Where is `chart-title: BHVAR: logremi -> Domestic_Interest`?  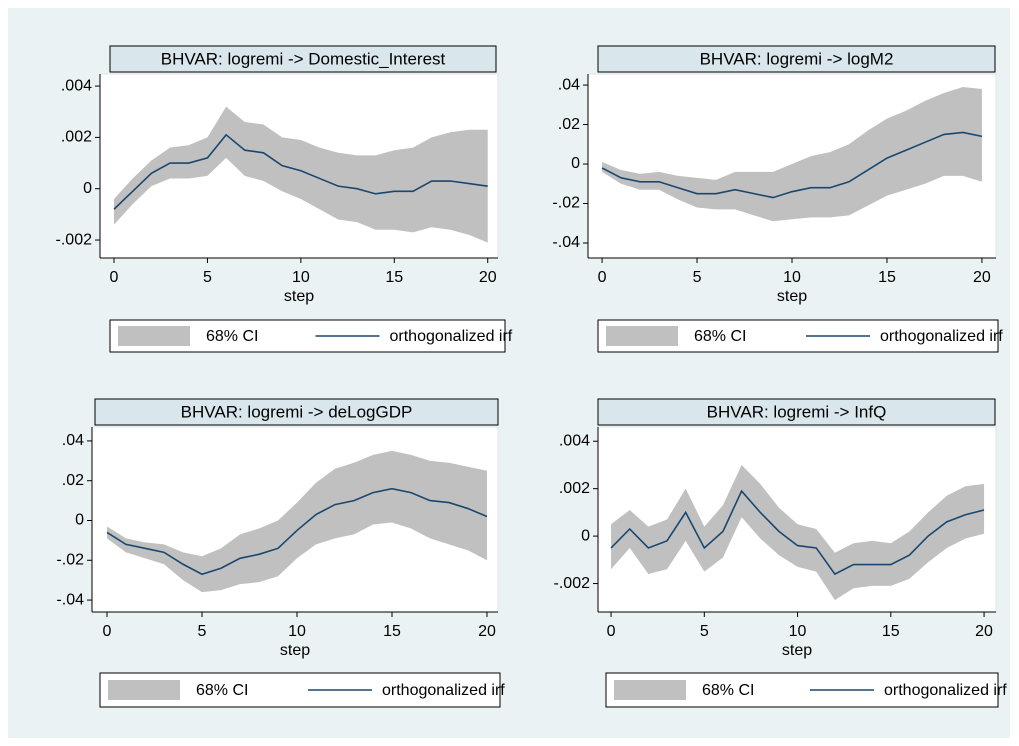 chart-title: BHVAR: logremi -> Domestic_Interest is located at coordinates (303, 58).